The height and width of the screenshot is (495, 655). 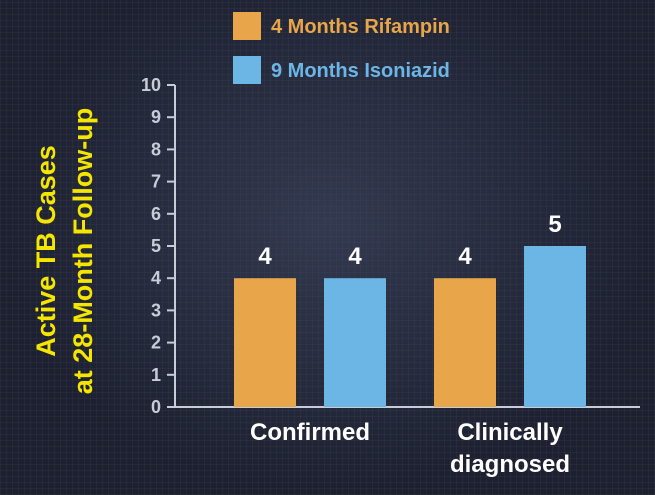 I want to click on y-tick-label: 3, so click(x=156, y=310).